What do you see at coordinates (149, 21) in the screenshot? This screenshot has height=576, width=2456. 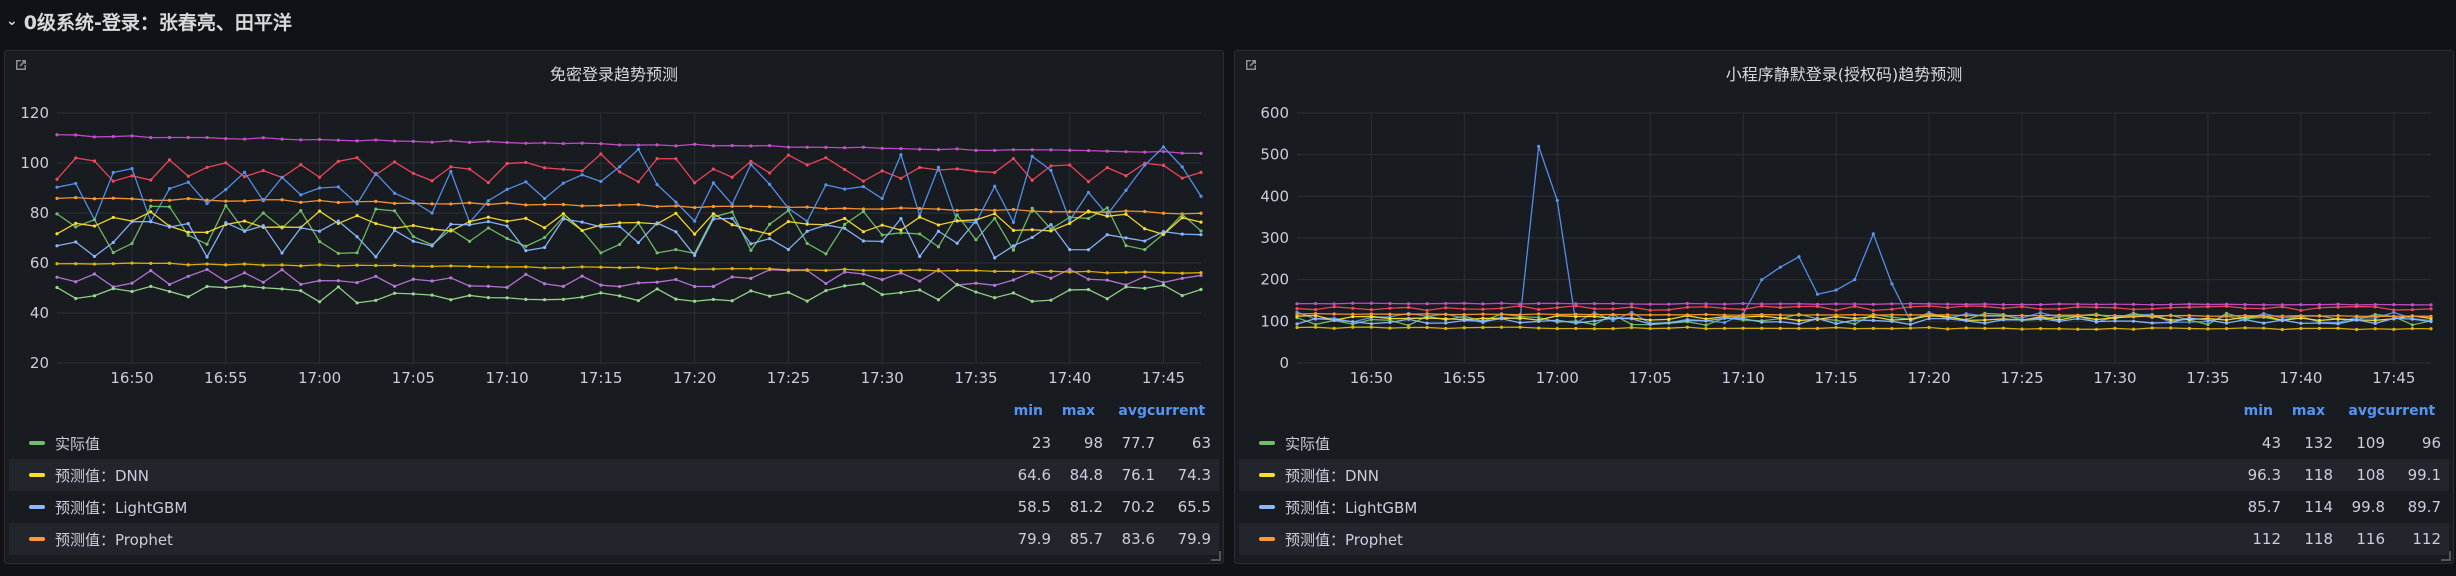 I see `row-header: ⌄ 0级系统-登录：张春亮、田平洋` at bounding box center [149, 21].